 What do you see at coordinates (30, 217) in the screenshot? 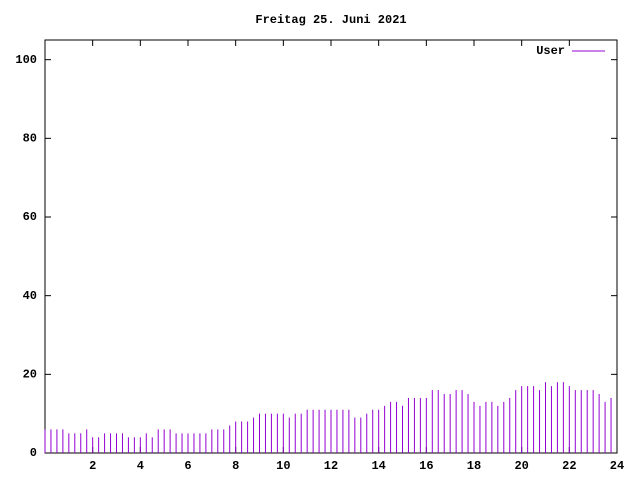
I see `y-tick-label: 60` at bounding box center [30, 217].